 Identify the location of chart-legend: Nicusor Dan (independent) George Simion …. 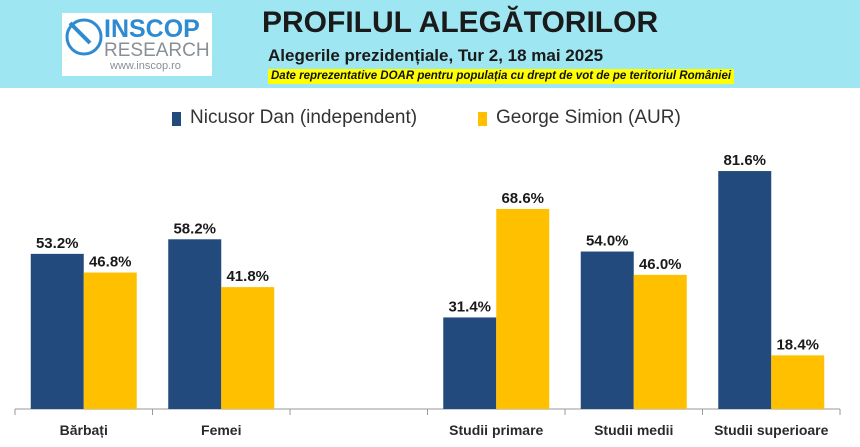
(430, 118).